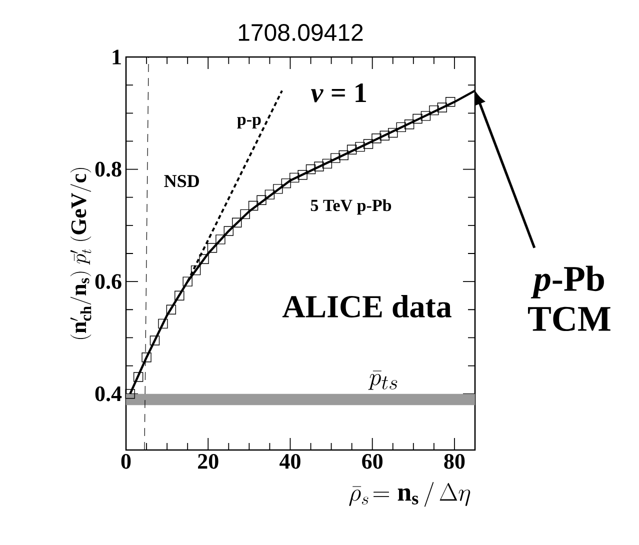  I want to click on y-tick-label: 1, so click(116, 57).